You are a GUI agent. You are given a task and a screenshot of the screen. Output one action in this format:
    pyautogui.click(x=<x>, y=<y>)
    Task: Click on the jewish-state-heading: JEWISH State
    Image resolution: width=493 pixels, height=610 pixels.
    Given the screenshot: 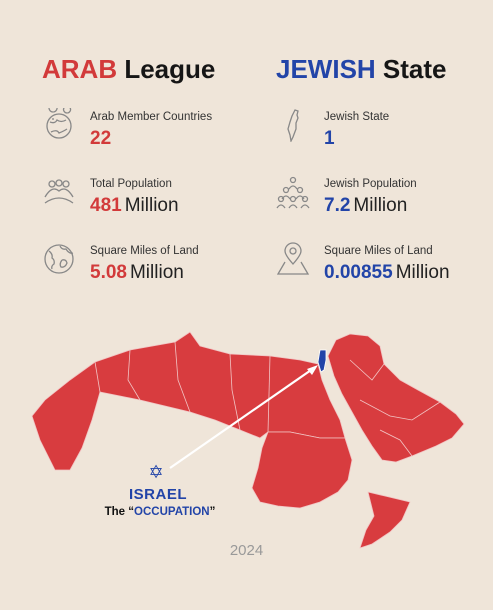 What is the action you would take?
    pyautogui.click(x=384, y=69)
    